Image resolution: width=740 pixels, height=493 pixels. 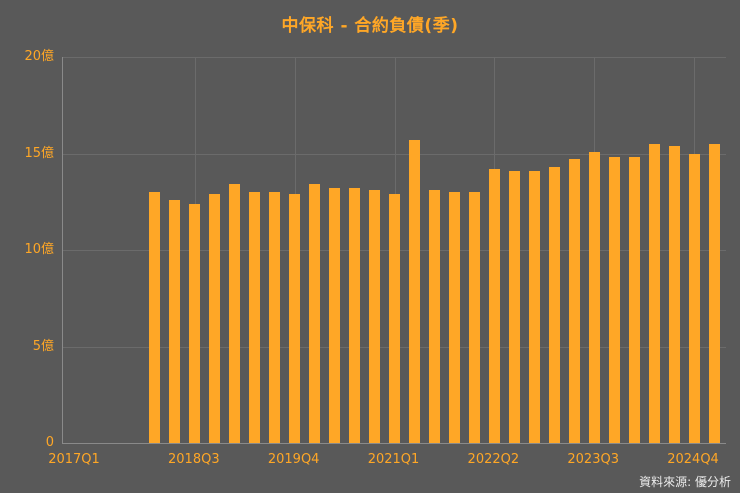 What do you see at coordinates (434, 316) in the screenshot?
I see `bar-2021Q3` at bounding box center [434, 316].